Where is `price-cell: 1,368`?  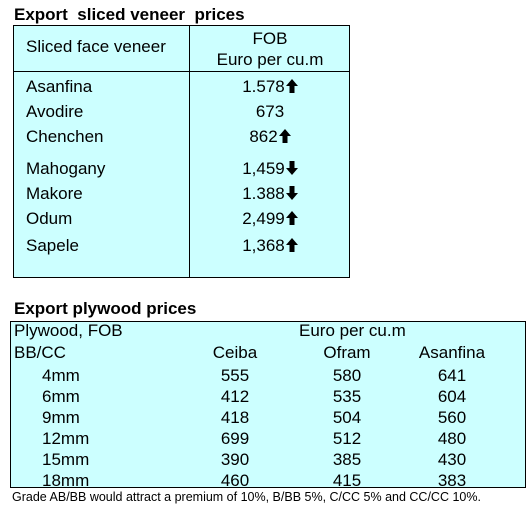
price-cell: 1,368 is located at coordinates (270, 246).